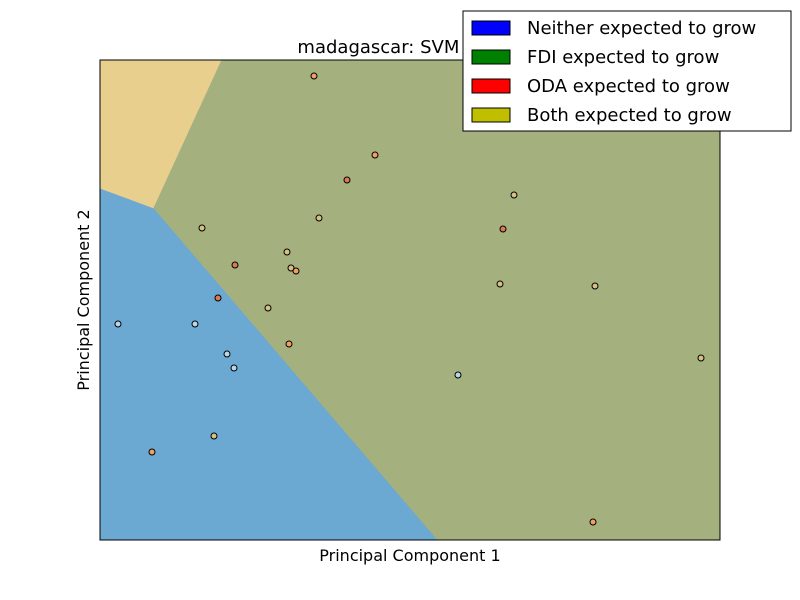 The image size is (800, 600). What do you see at coordinates (623, 57) in the screenshot?
I see `legend-label: FDI expected to grow` at bounding box center [623, 57].